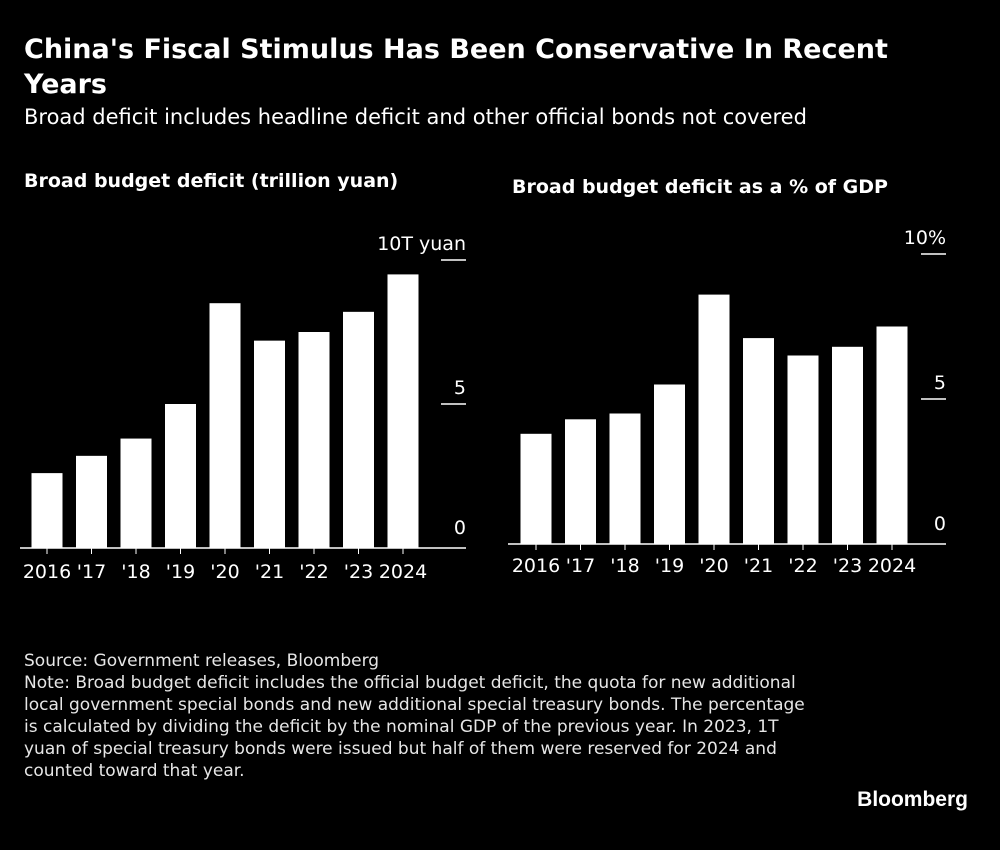 This screenshot has height=850, width=1000. Describe the element at coordinates (940, 524) in the screenshot. I see `right-y-tick-label-0: 0` at that location.